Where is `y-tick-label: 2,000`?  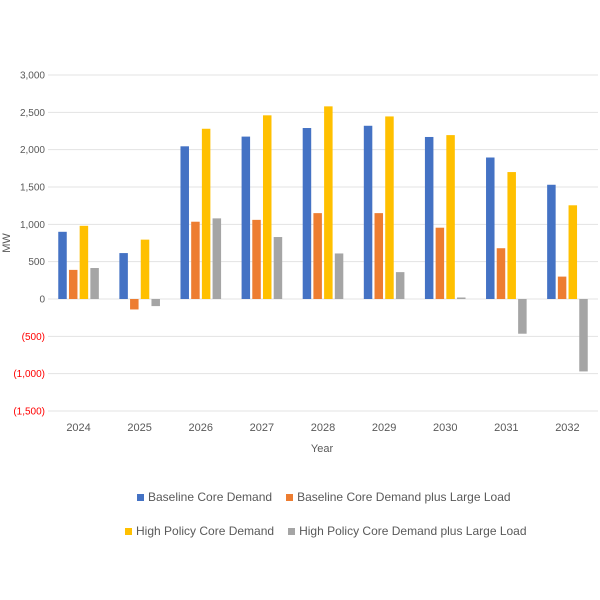
y-tick-label: 2,000 is located at coordinates (32, 150).